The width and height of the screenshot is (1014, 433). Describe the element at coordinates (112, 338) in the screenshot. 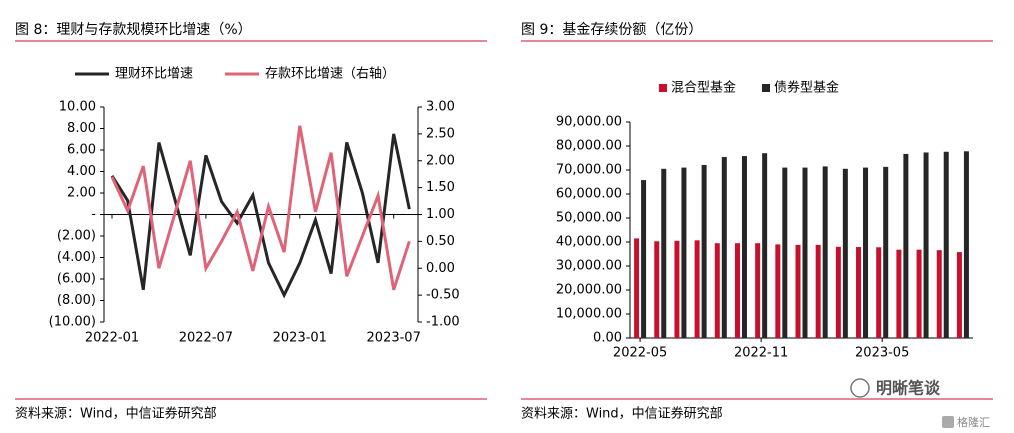

I see `x-tick-label: 2022-01` at that location.